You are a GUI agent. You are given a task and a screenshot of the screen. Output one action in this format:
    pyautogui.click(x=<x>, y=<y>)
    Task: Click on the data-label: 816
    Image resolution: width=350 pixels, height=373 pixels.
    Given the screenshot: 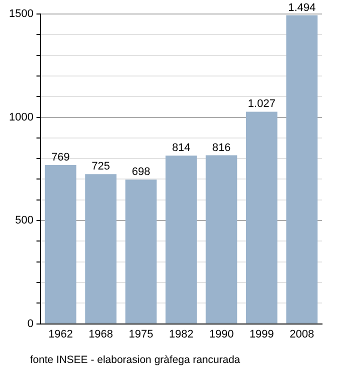 What is the action you would take?
    pyautogui.click(x=221, y=148)
    